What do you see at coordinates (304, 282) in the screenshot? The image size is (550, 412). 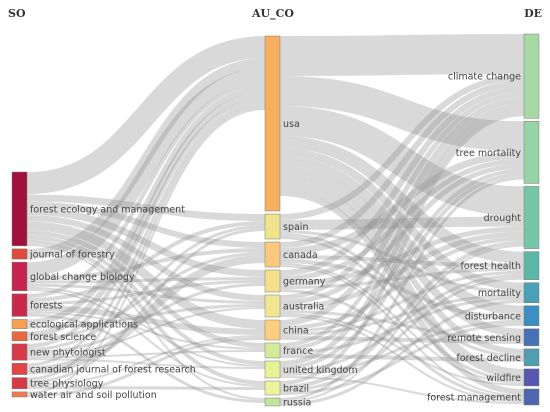 I see `node-label-au-co: germany` at bounding box center [304, 282].